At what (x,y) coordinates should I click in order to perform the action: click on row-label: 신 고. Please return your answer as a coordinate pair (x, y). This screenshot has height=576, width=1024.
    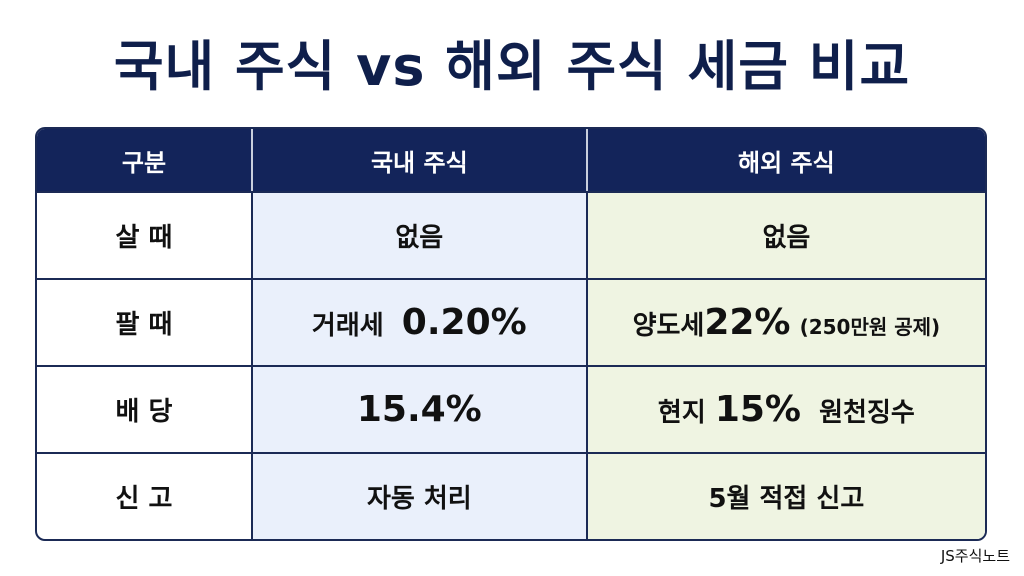
    Looking at the image, I should click on (145, 495).